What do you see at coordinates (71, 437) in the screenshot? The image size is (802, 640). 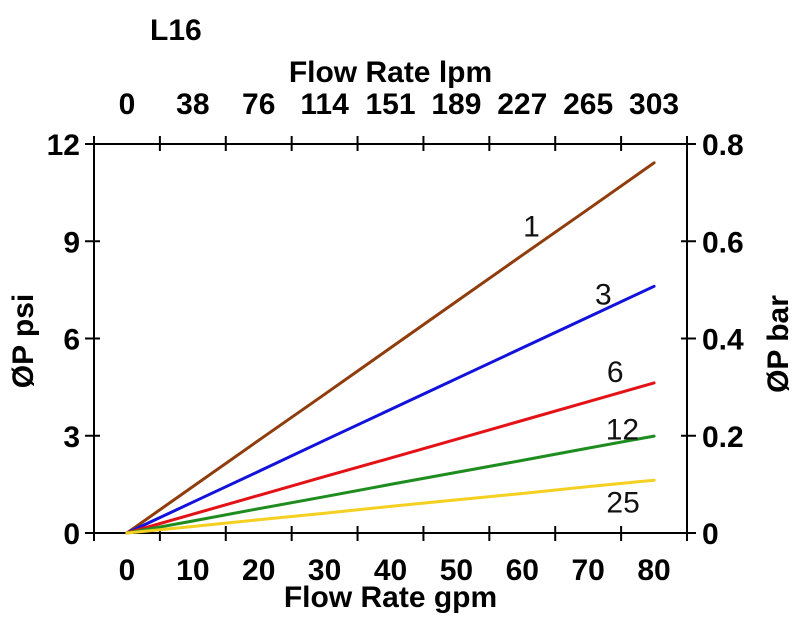 I see `left-axis-tick-label: 3` at bounding box center [71, 437].